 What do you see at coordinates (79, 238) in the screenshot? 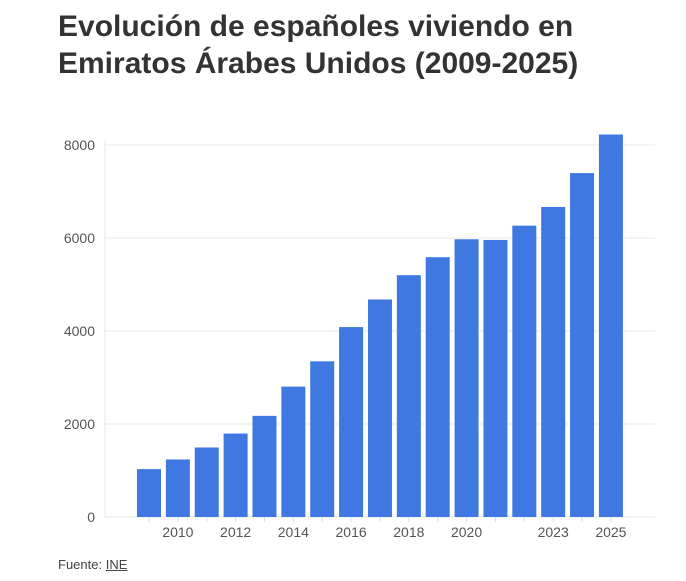
I see `y-tick-label: 6000` at bounding box center [79, 238].